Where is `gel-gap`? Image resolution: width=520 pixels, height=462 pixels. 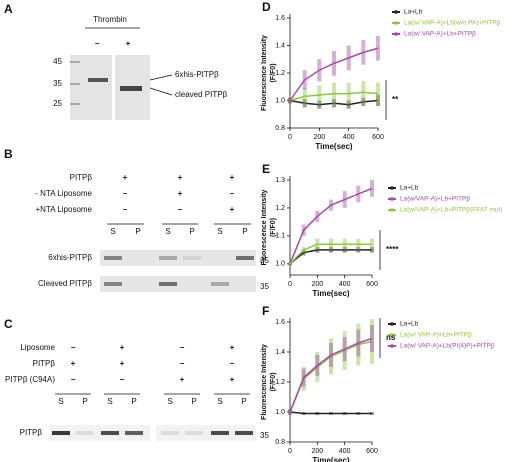
gel-gap is located at coordinates (153, 433).